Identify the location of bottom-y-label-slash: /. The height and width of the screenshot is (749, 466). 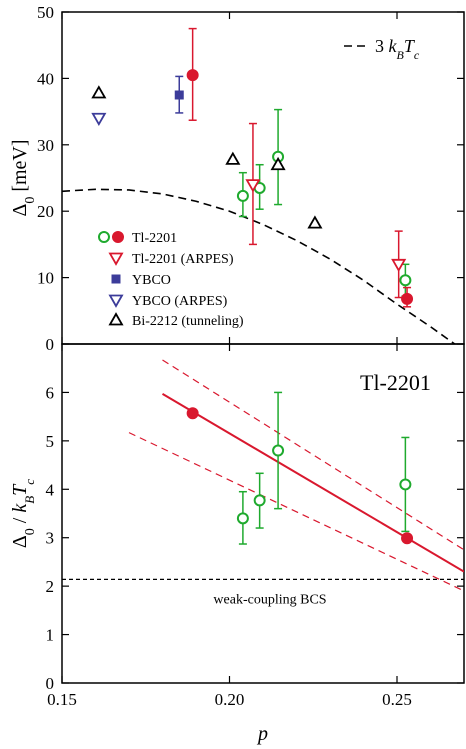
(20, 521).